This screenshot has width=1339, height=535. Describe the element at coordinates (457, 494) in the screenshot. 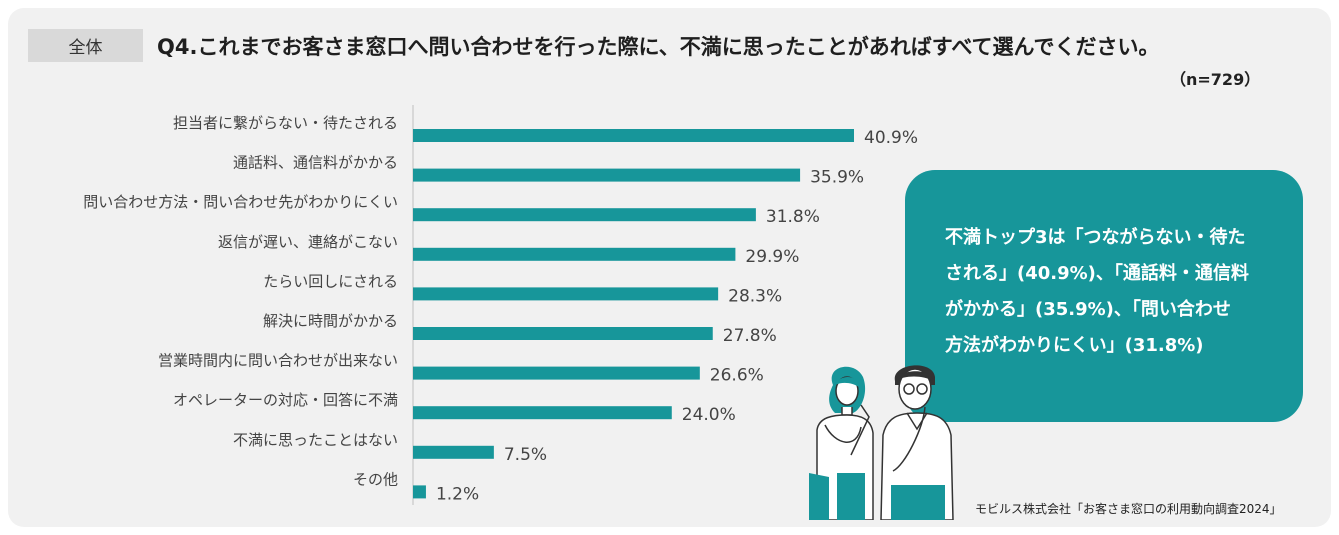

I see `value-label: 1.2%` at that location.